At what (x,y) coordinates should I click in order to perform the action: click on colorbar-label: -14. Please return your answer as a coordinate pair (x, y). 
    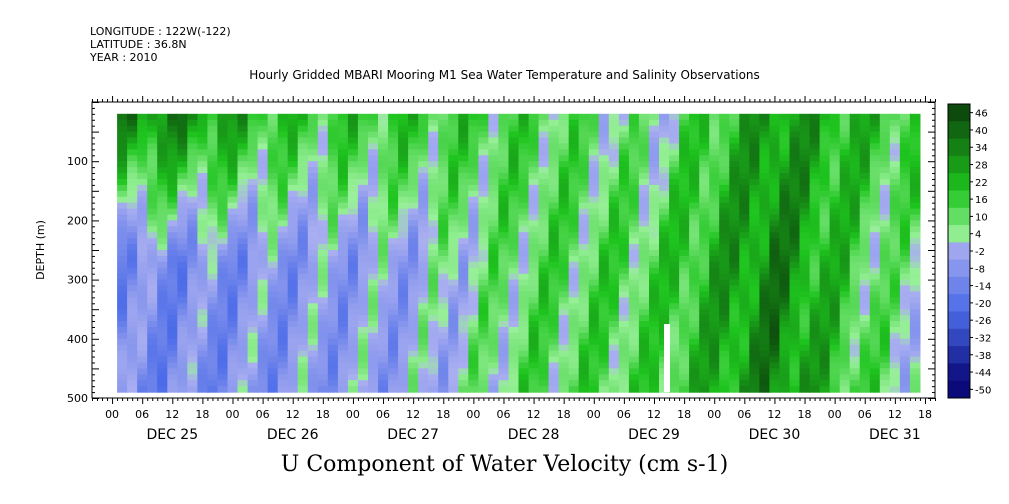
    Looking at the image, I should click on (983, 287).